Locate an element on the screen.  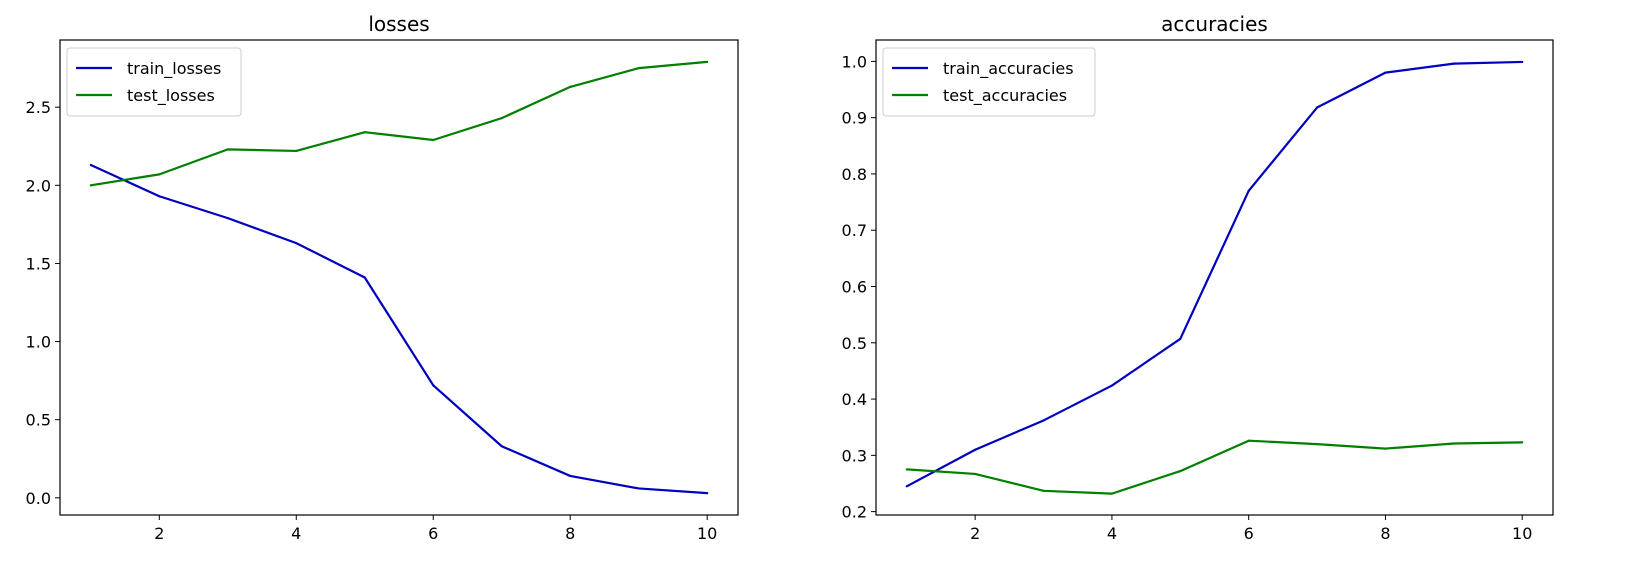
y-tick-label: 2.5 is located at coordinates (38, 107).